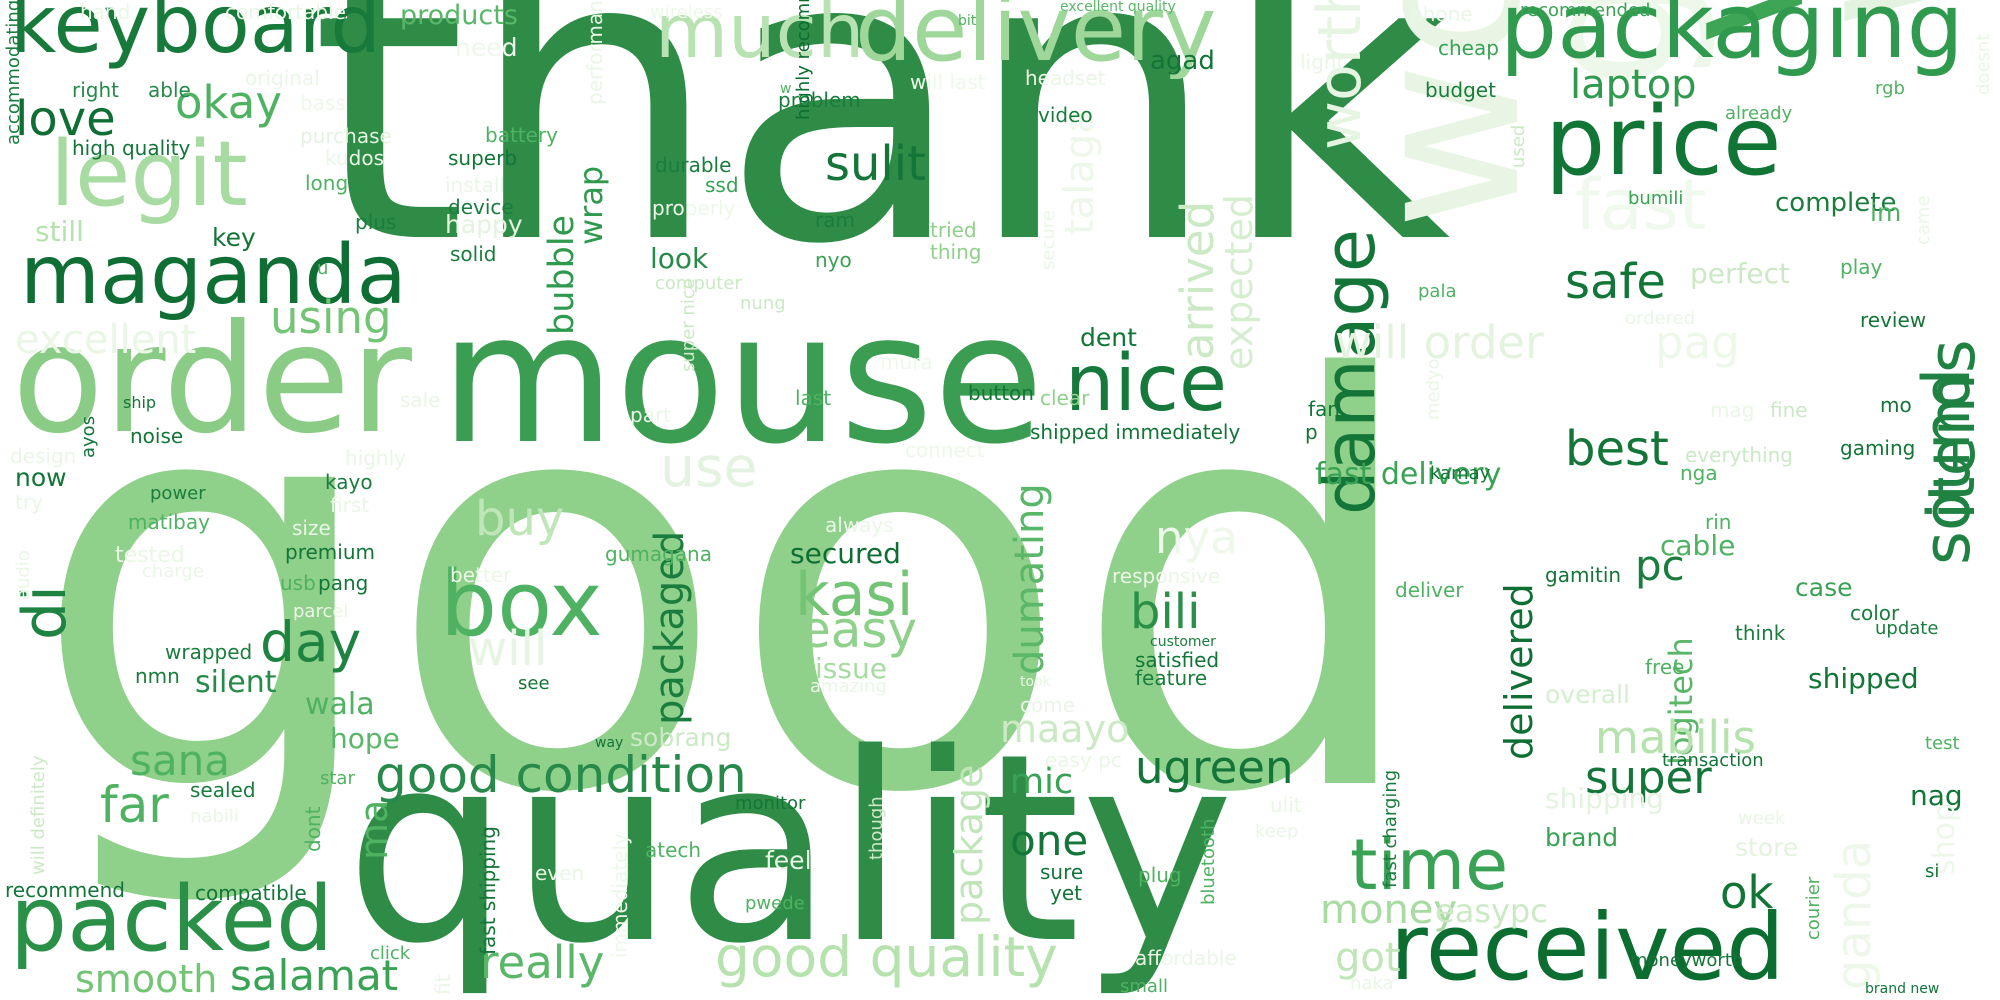  I want to click on word-came: came, so click(1923, 220).